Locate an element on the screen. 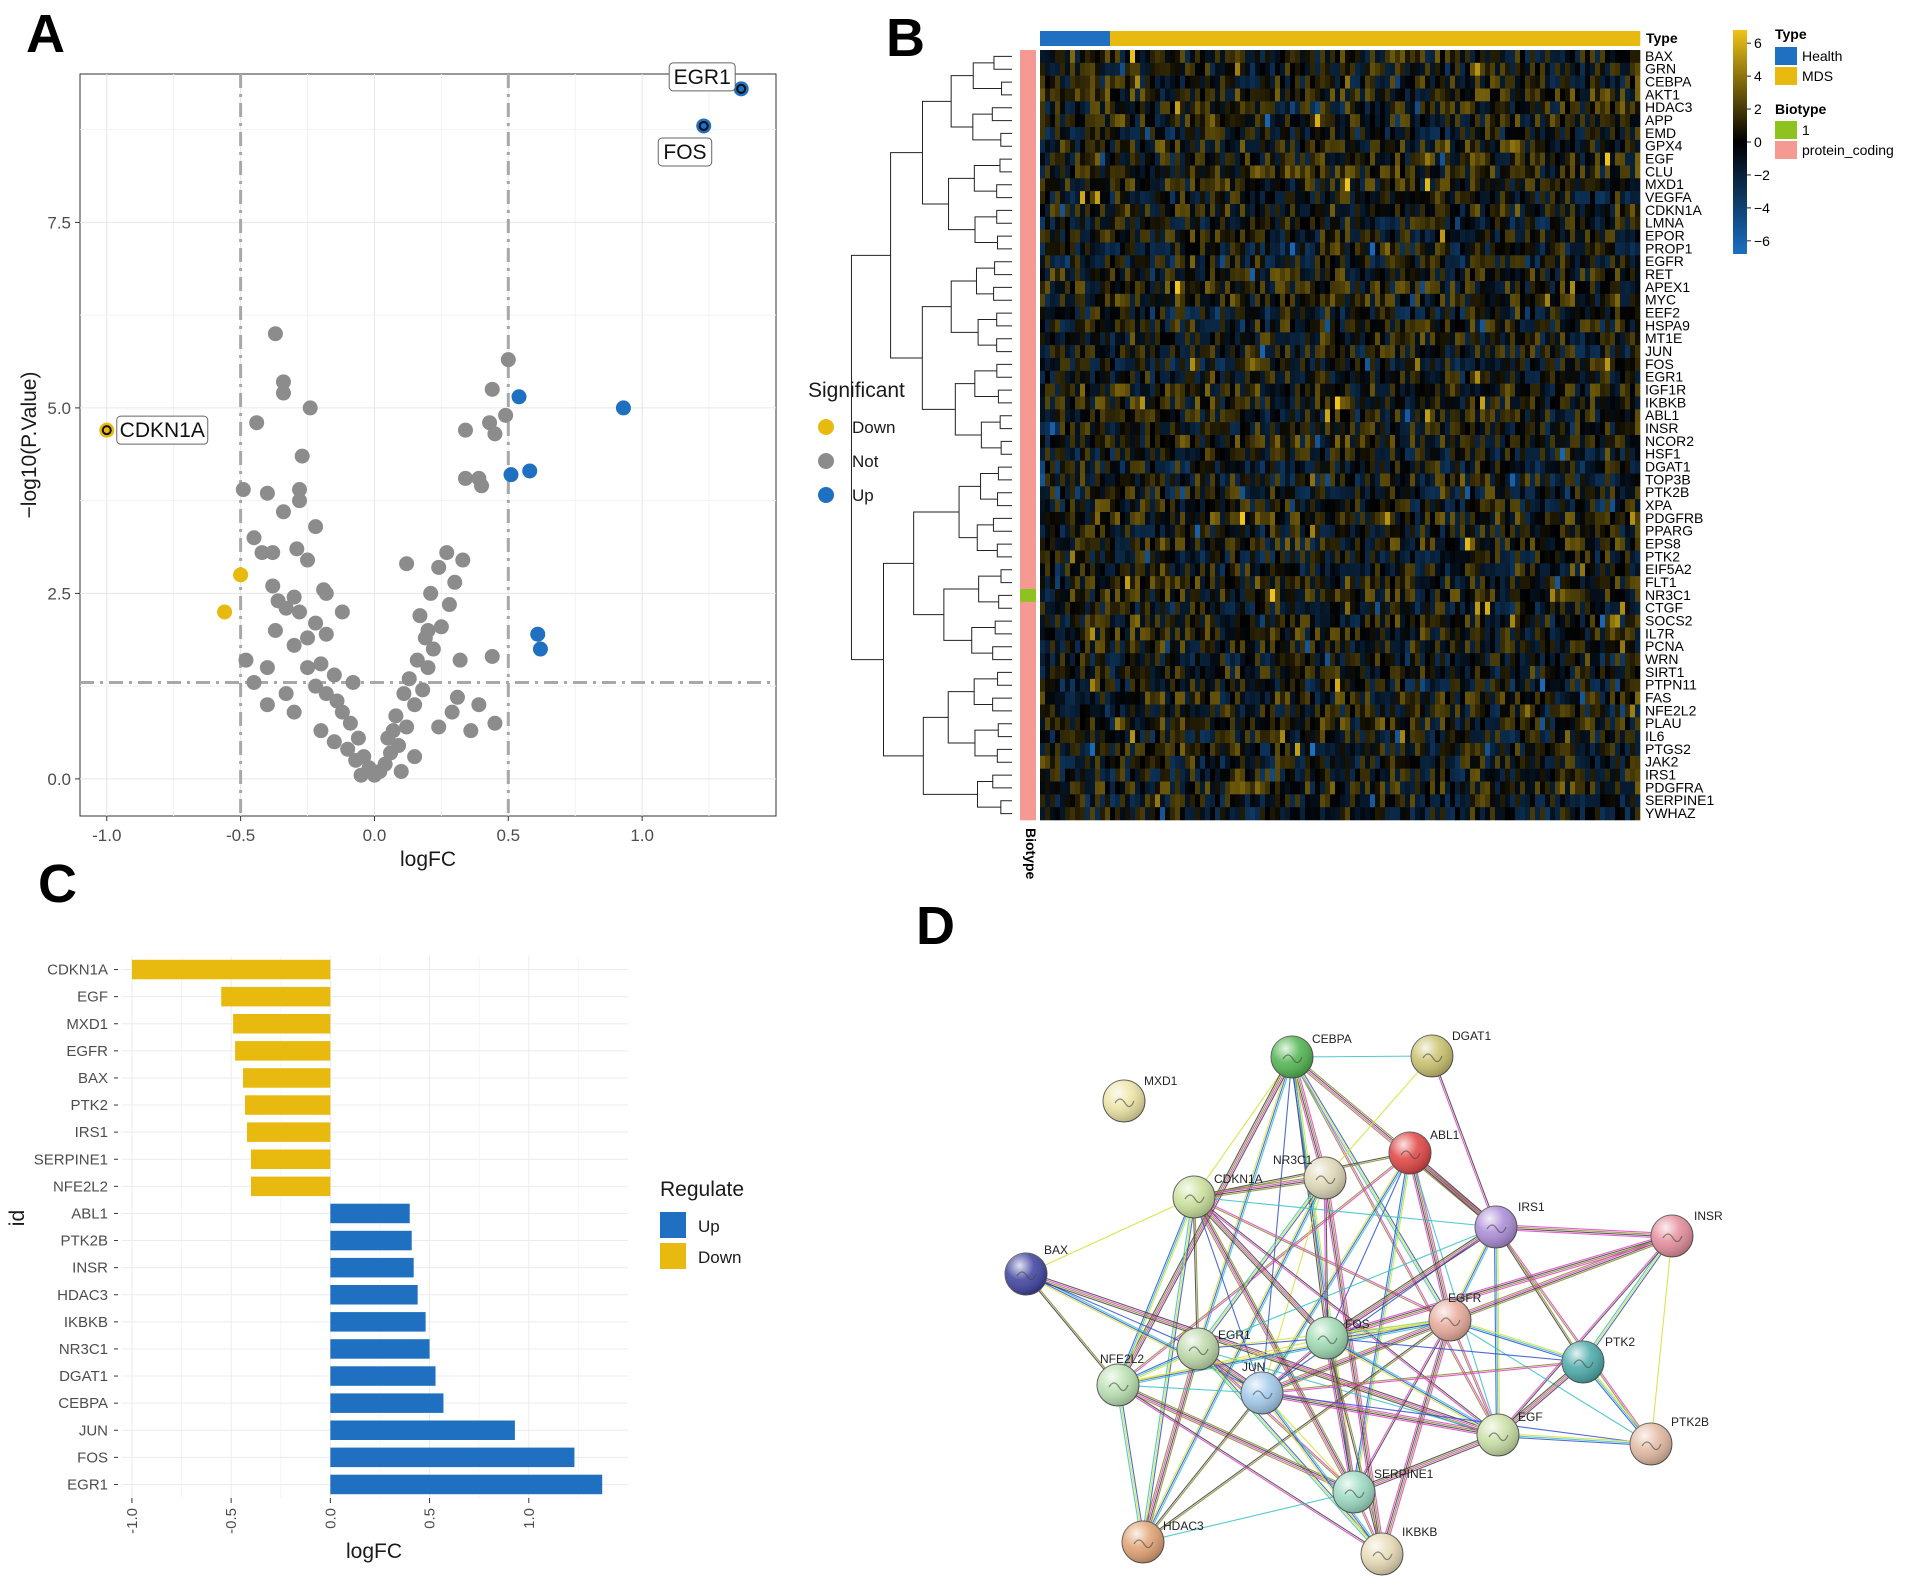 Image resolution: width=1907 pixels, height=1587 pixels. volcano-point-not is located at coordinates (326, 634).